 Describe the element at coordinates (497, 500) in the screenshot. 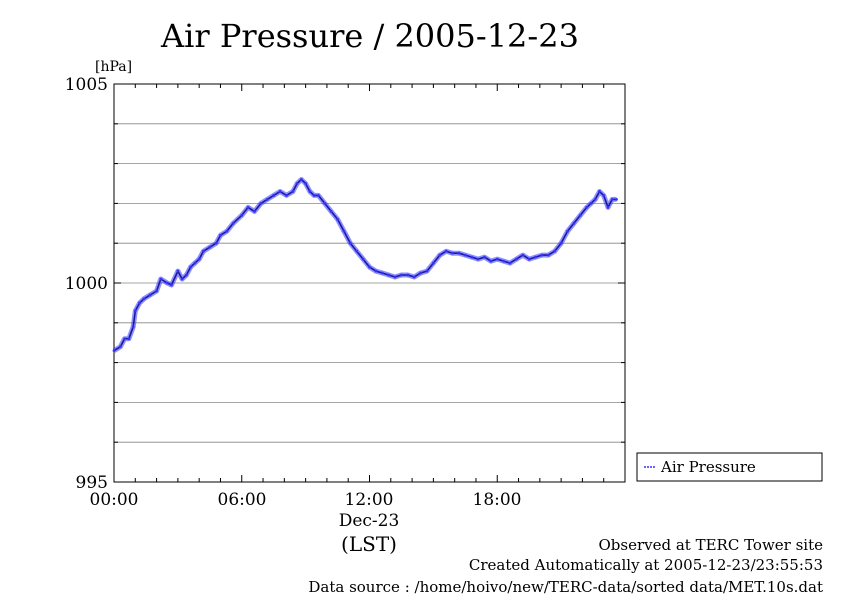

I see `x-tick-label: 18:00` at that location.